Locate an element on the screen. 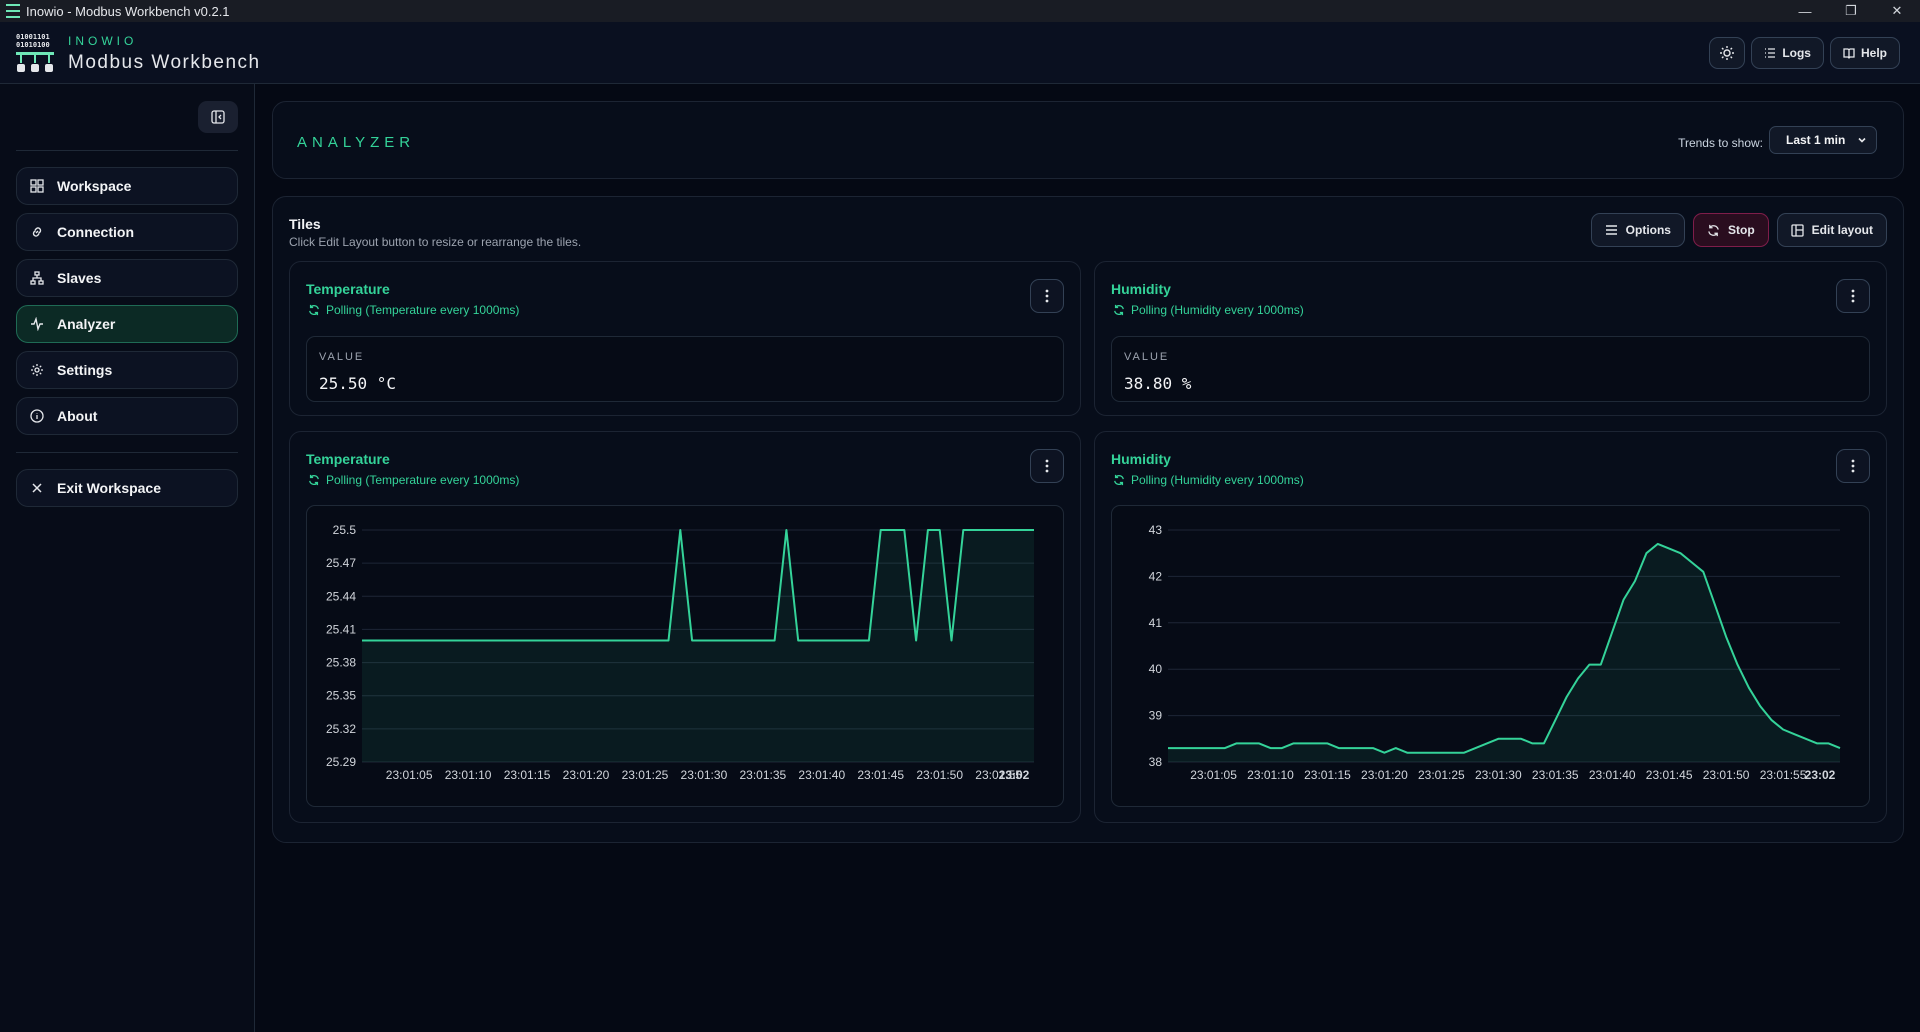 The height and width of the screenshot is (1032, 1920). exit-workspace-button: Exit Workspace is located at coordinates (127, 488).